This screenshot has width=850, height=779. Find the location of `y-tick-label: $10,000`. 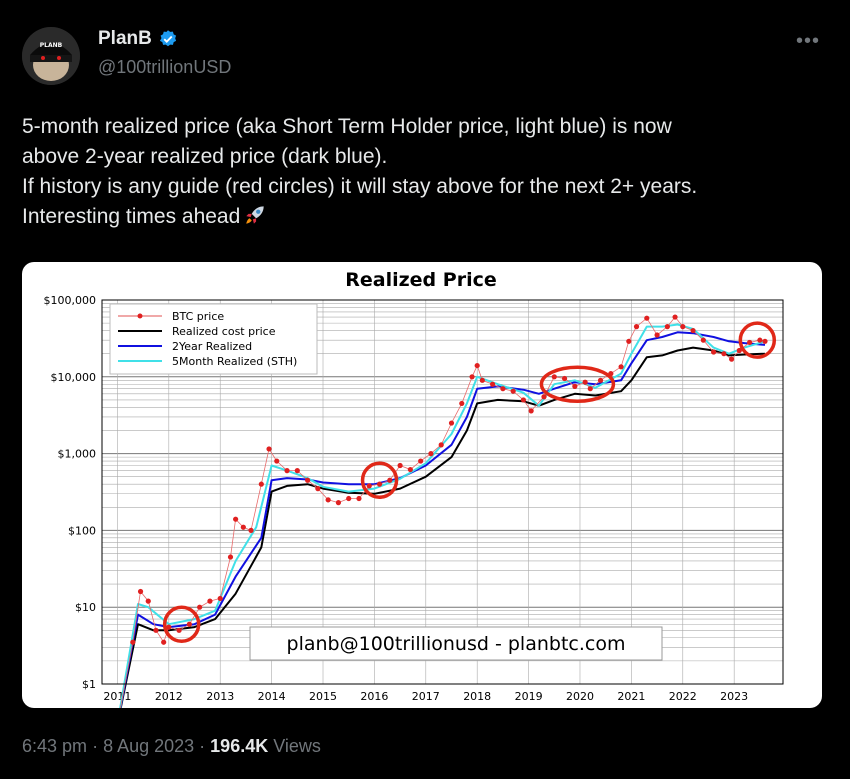

y-tick-label: $10,000 is located at coordinates (74, 377).